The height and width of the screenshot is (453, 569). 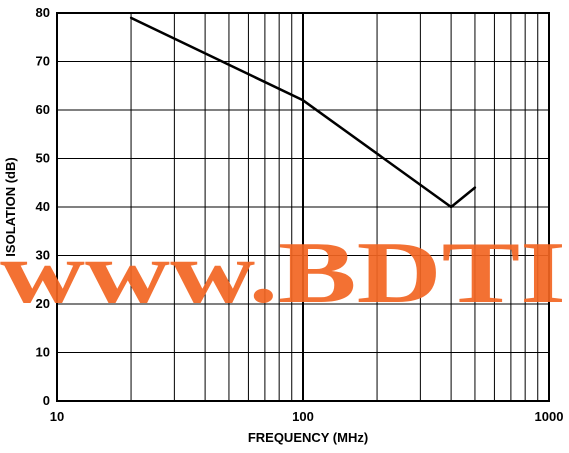 What do you see at coordinates (43, 12) in the screenshot?
I see `y-tick-label: 80` at bounding box center [43, 12].